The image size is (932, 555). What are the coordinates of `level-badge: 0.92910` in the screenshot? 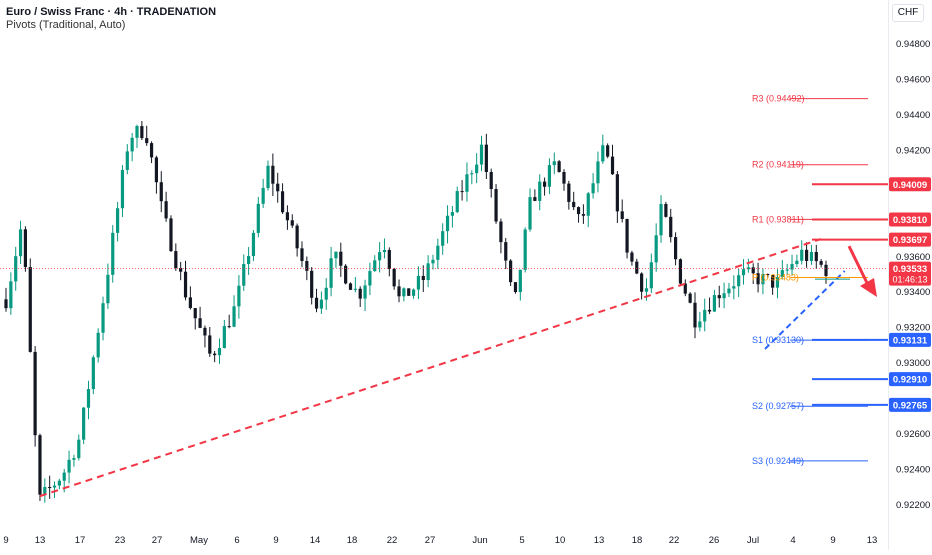 It's located at (910, 380).